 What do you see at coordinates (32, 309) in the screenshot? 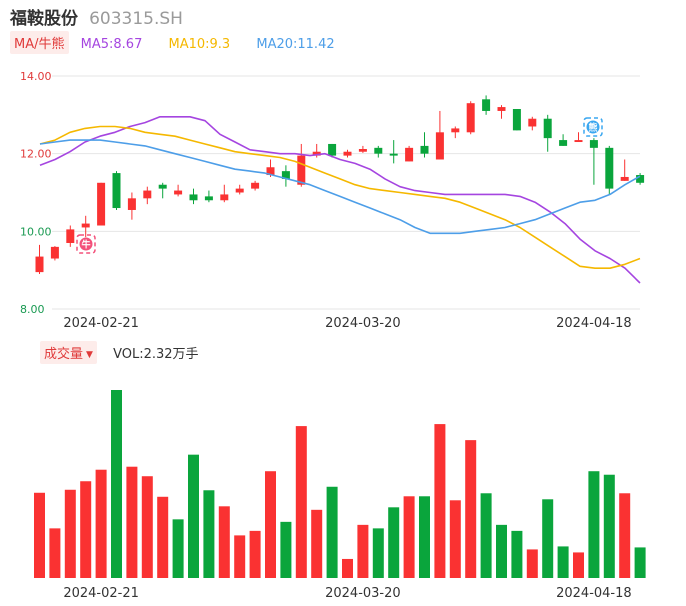
I see `y-tick-label: 8.00` at bounding box center [32, 309].